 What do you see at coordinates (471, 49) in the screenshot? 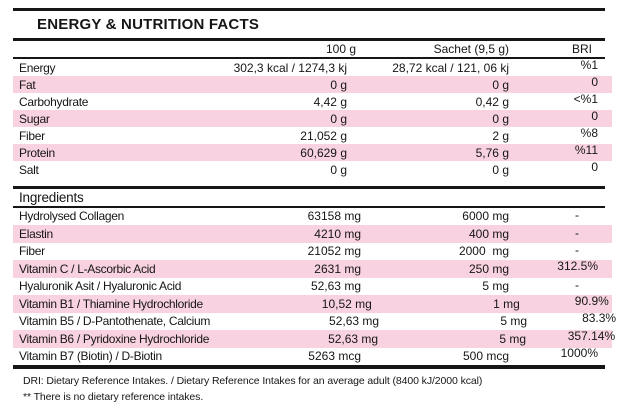
I see `column-header-sachet: Sachet (9,5 g)` at bounding box center [471, 49].